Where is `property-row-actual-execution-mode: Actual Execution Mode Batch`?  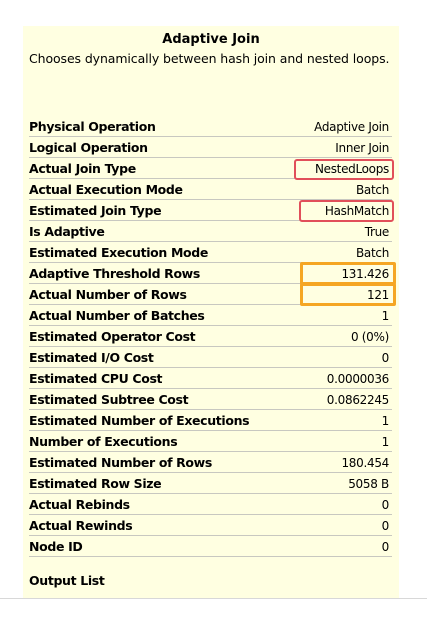
property-row-actual-execution-mode: Actual Execution Mode Batch is located at coordinates (210, 189).